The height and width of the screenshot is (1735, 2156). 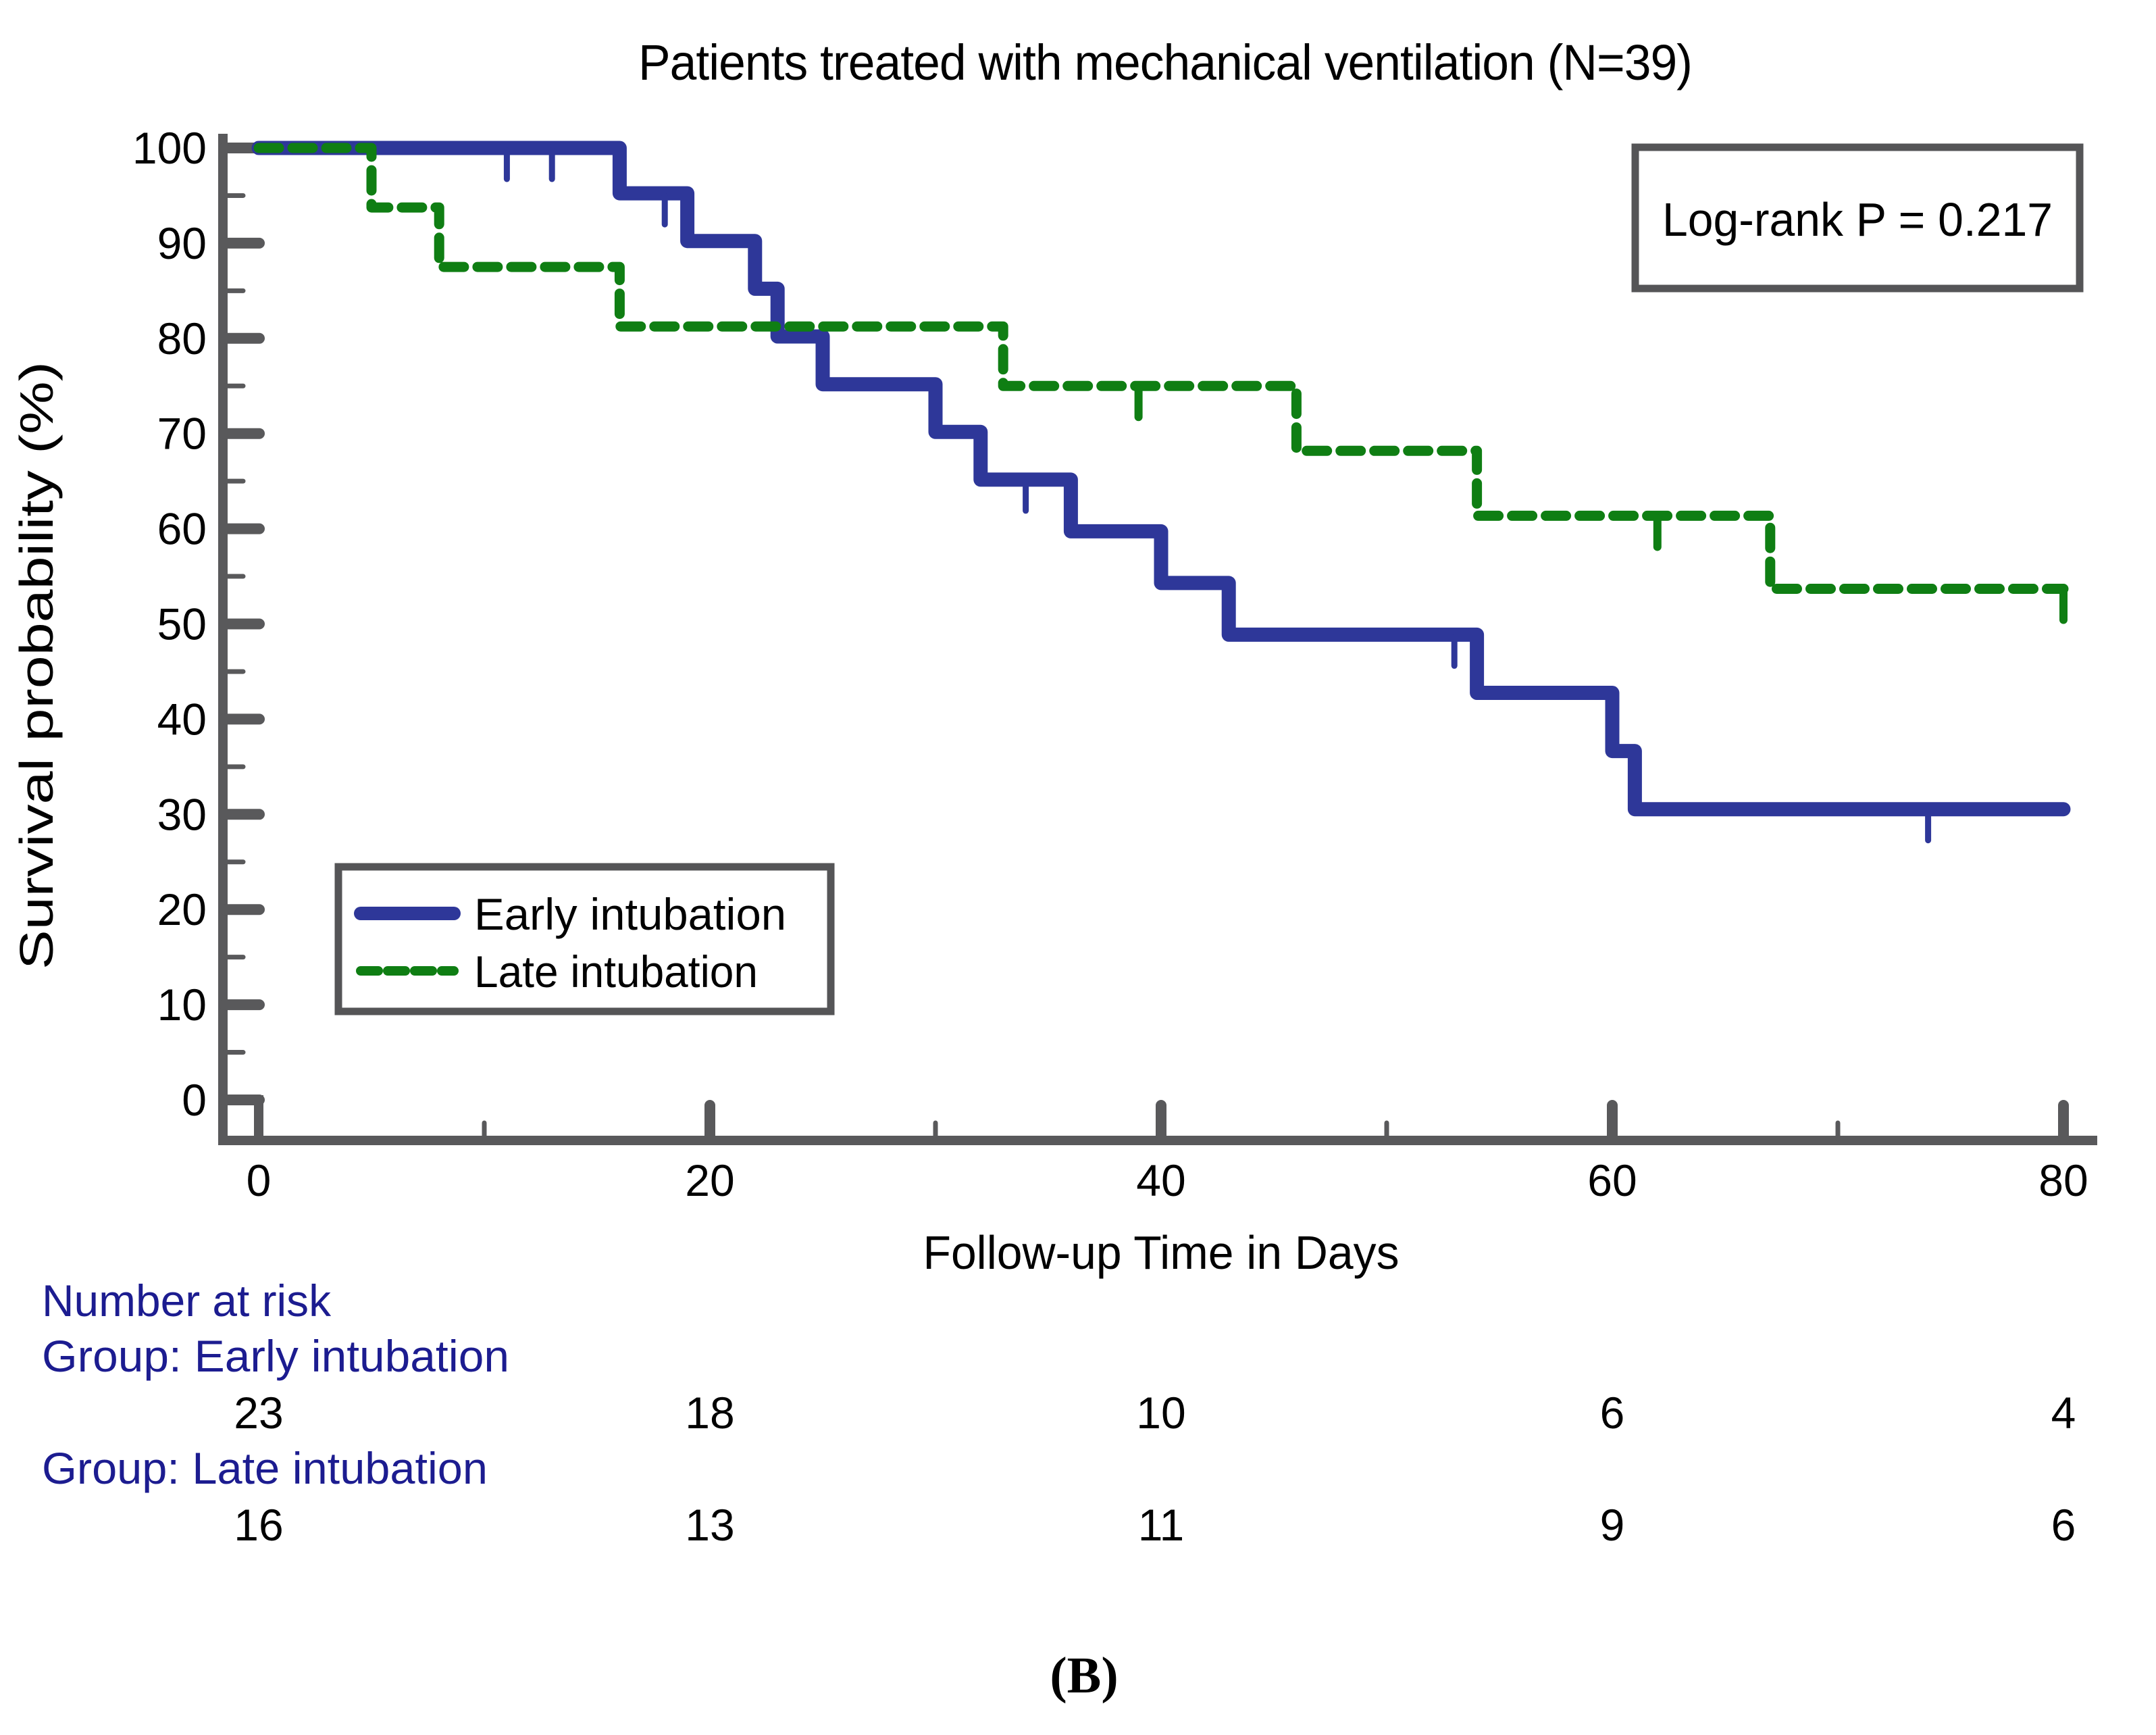 What do you see at coordinates (1160, 1180) in the screenshot?
I see `x-tick-label-40: 40` at bounding box center [1160, 1180].